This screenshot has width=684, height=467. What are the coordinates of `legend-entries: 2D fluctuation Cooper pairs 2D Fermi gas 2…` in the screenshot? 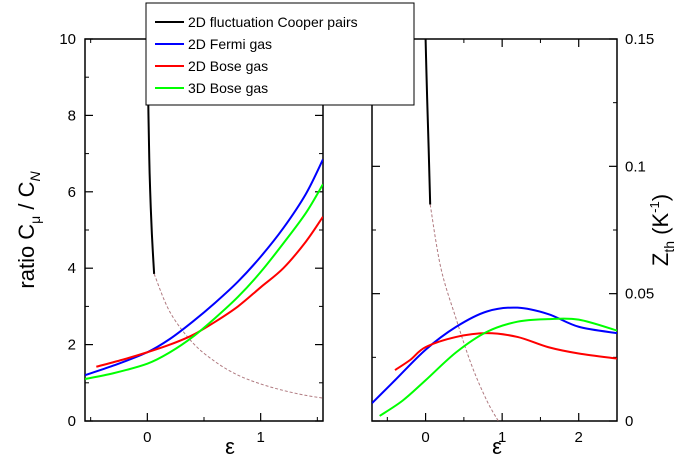 It's located at (256, 55).